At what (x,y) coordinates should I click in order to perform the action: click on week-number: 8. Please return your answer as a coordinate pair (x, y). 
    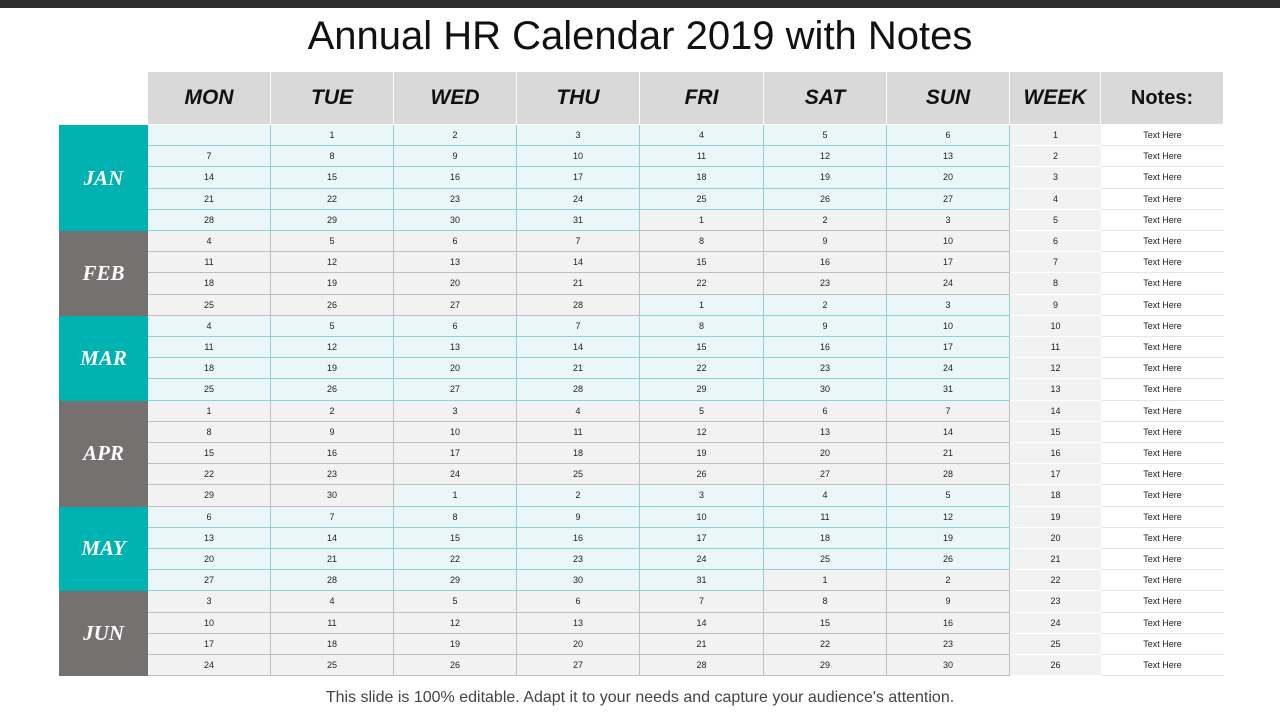
    Looking at the image, I should click on (1055, 284).